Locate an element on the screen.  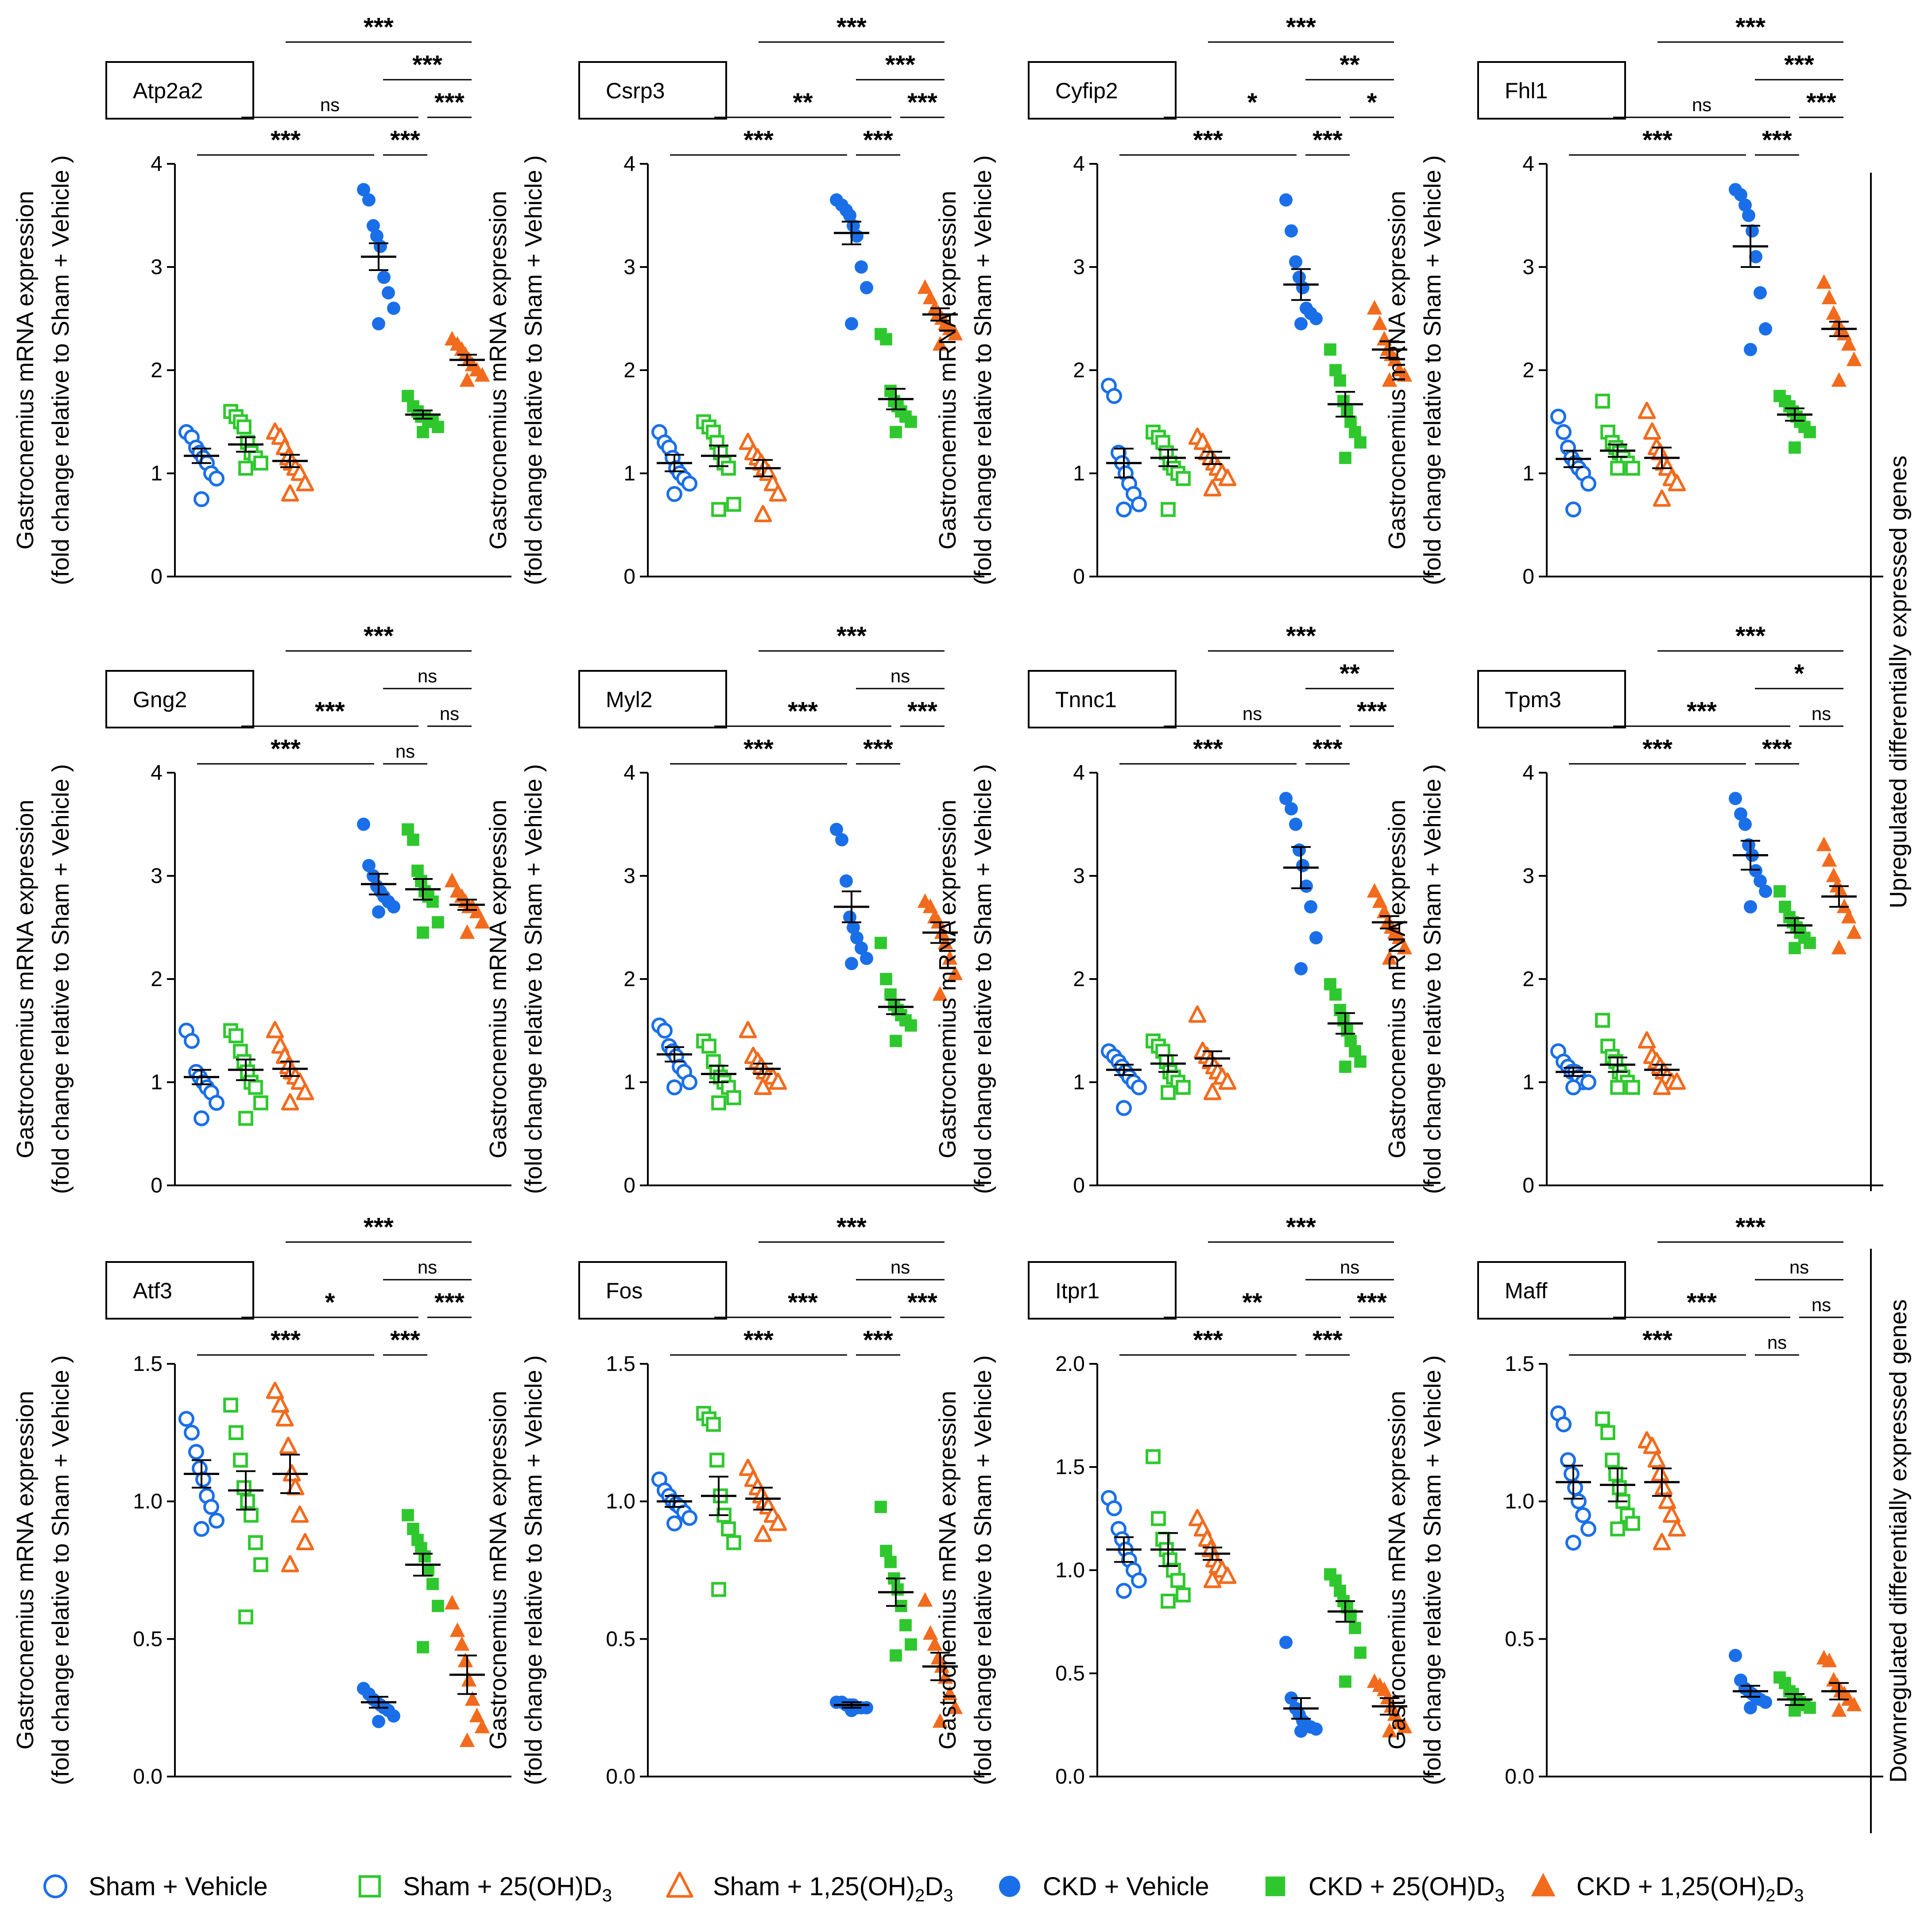
y-tick-label: 3 is located at coordinates (1079, 876).